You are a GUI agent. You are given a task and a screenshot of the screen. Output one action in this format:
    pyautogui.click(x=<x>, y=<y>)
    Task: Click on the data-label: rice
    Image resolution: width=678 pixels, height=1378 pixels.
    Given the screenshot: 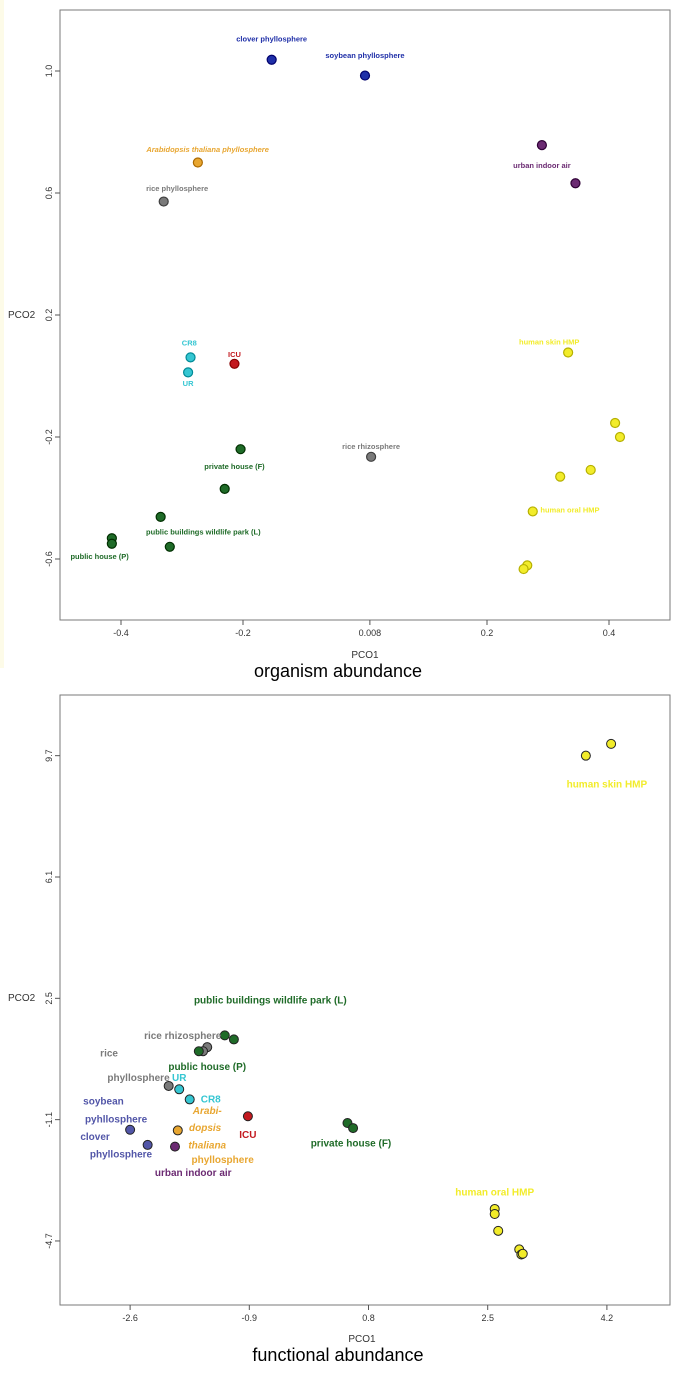 What is the action you would take?
    pyautogui.click(x=109, y=1054)
    